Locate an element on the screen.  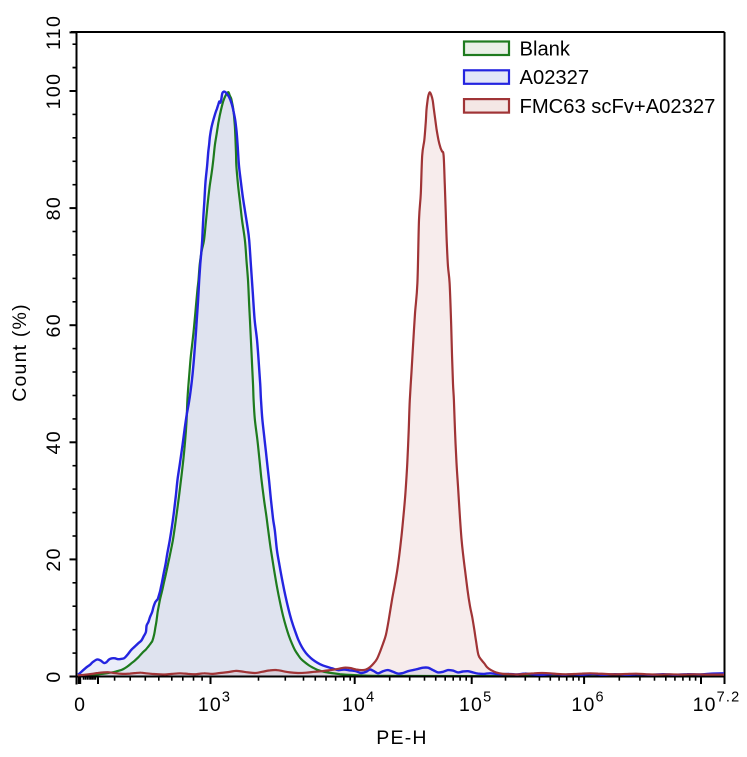
svg-text: 110 is located at coordinates (54, 32).